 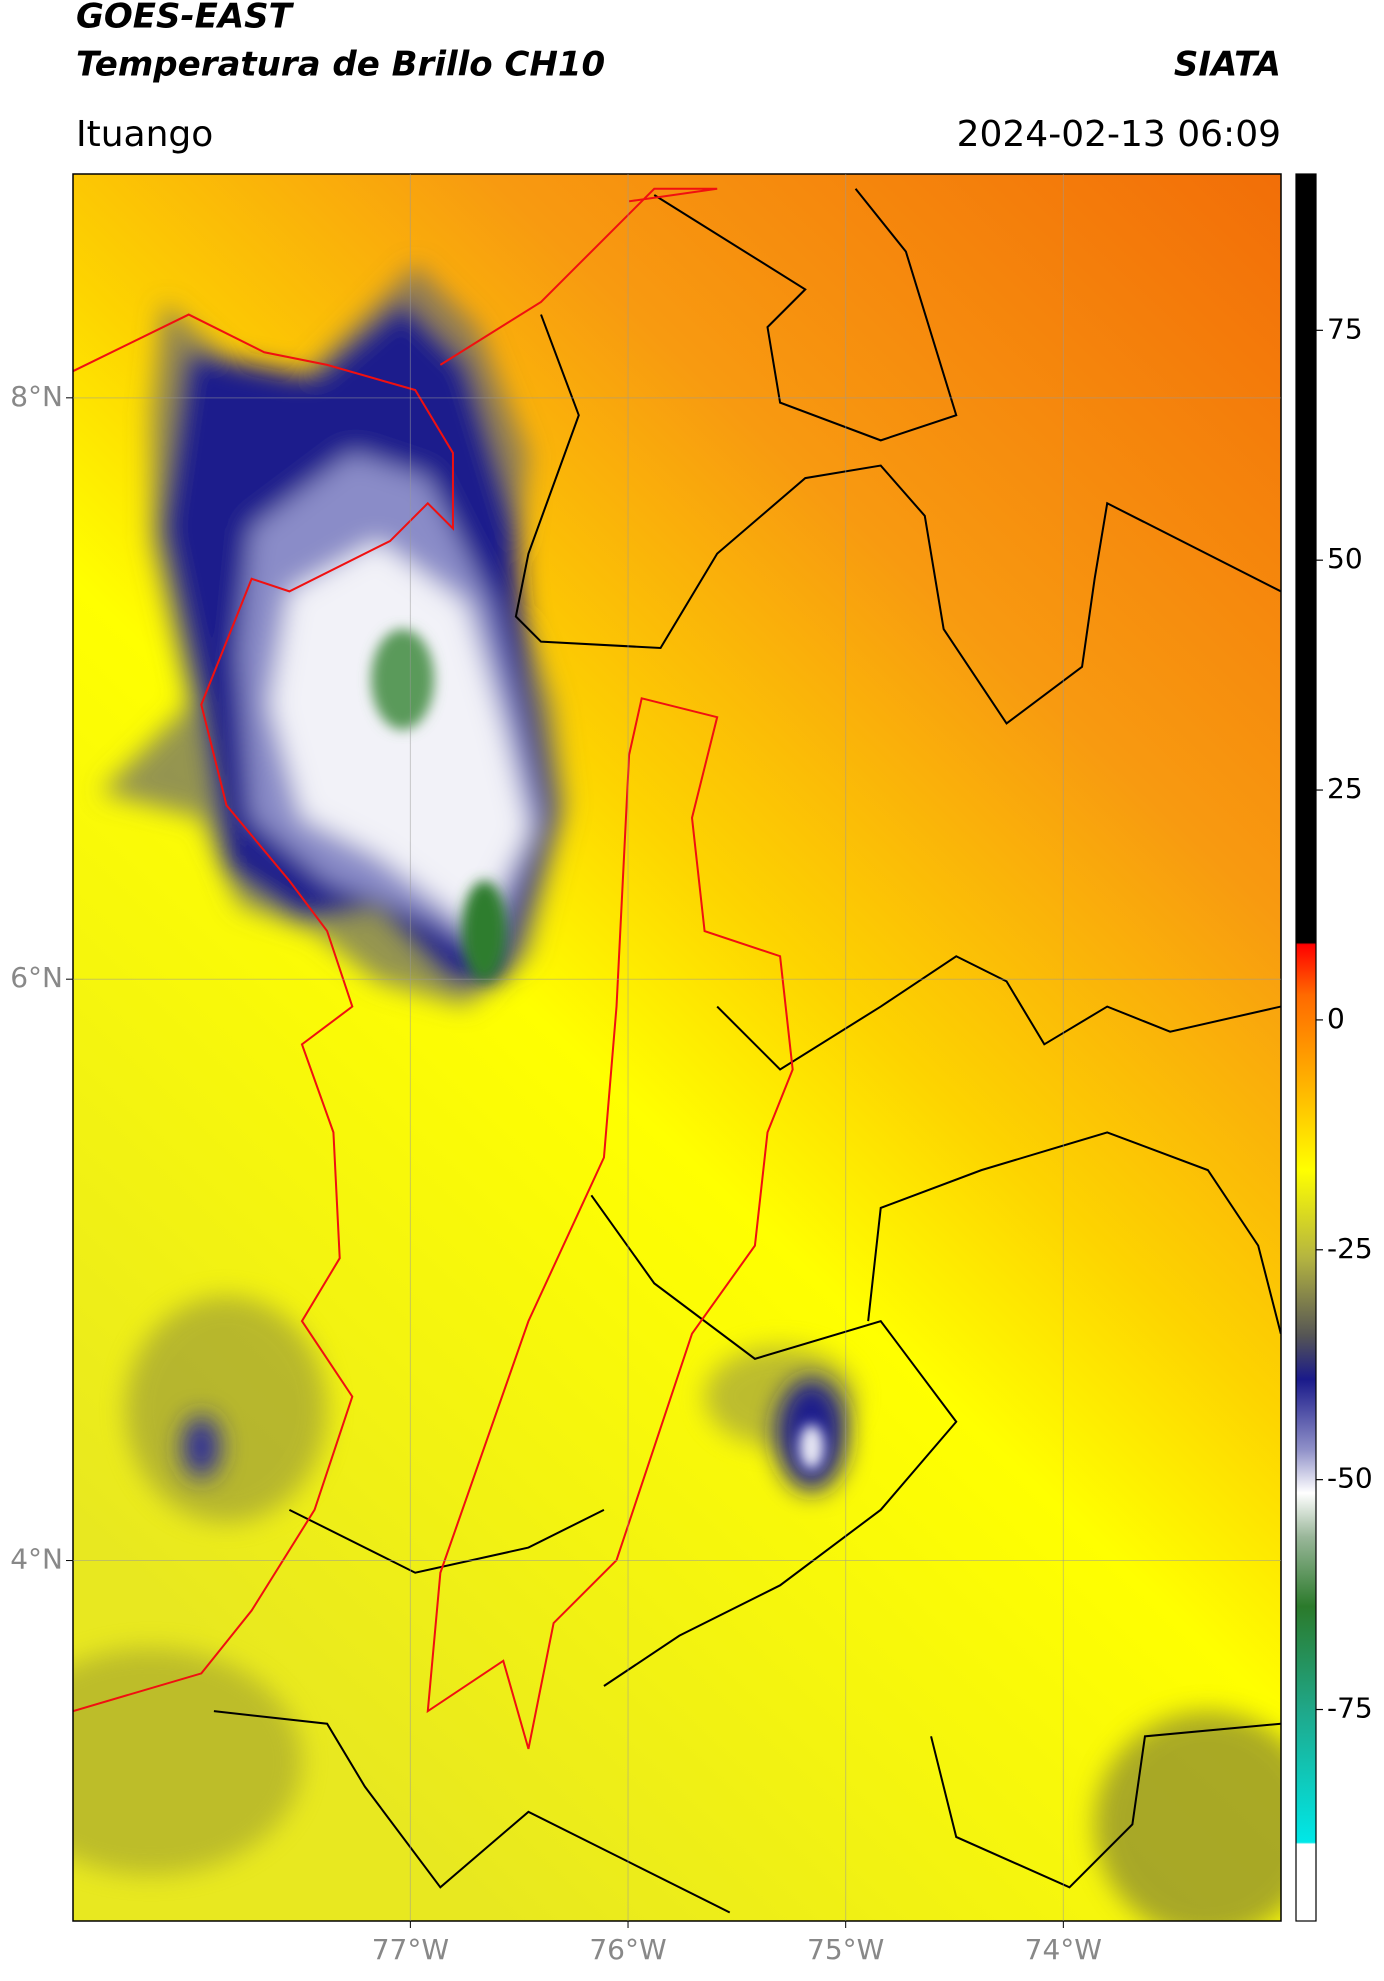 What do you see at coordinates (1306, 1047) in the screenshot?
I see `colorbar` at bounding box center [1306, 1047].